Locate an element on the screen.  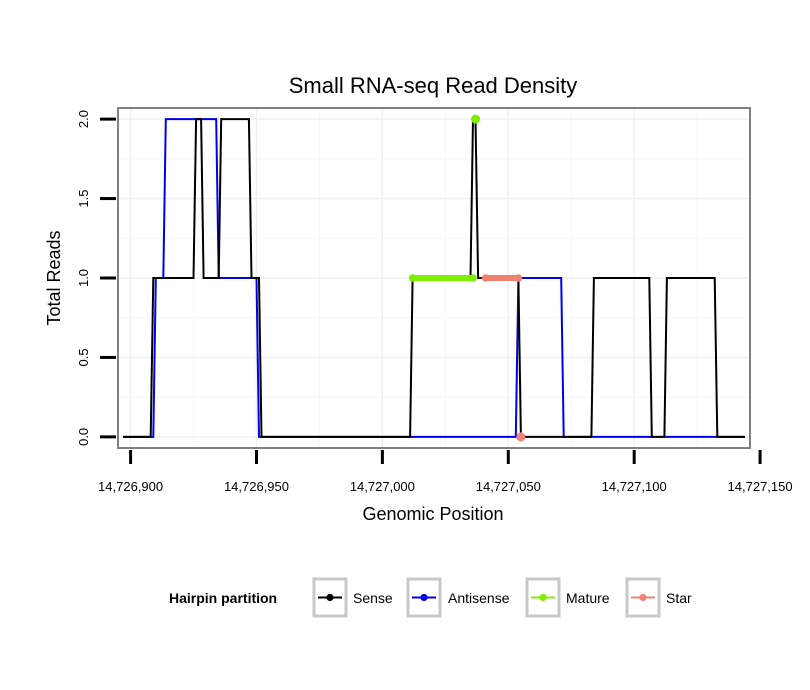
y-tick-label: 2.0 is located at coordinates (83, 119).